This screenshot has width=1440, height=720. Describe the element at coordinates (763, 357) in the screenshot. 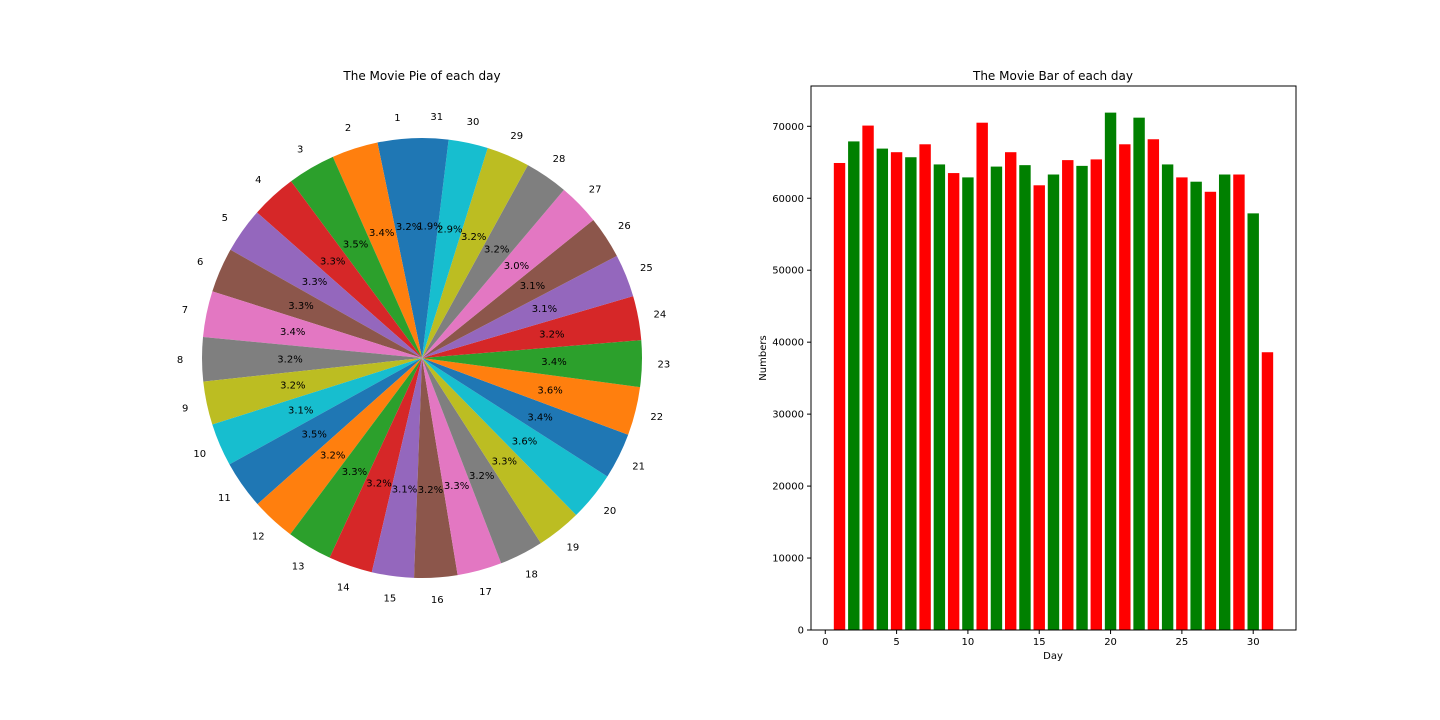

I see `y-axis-label: Numbers` at that location.